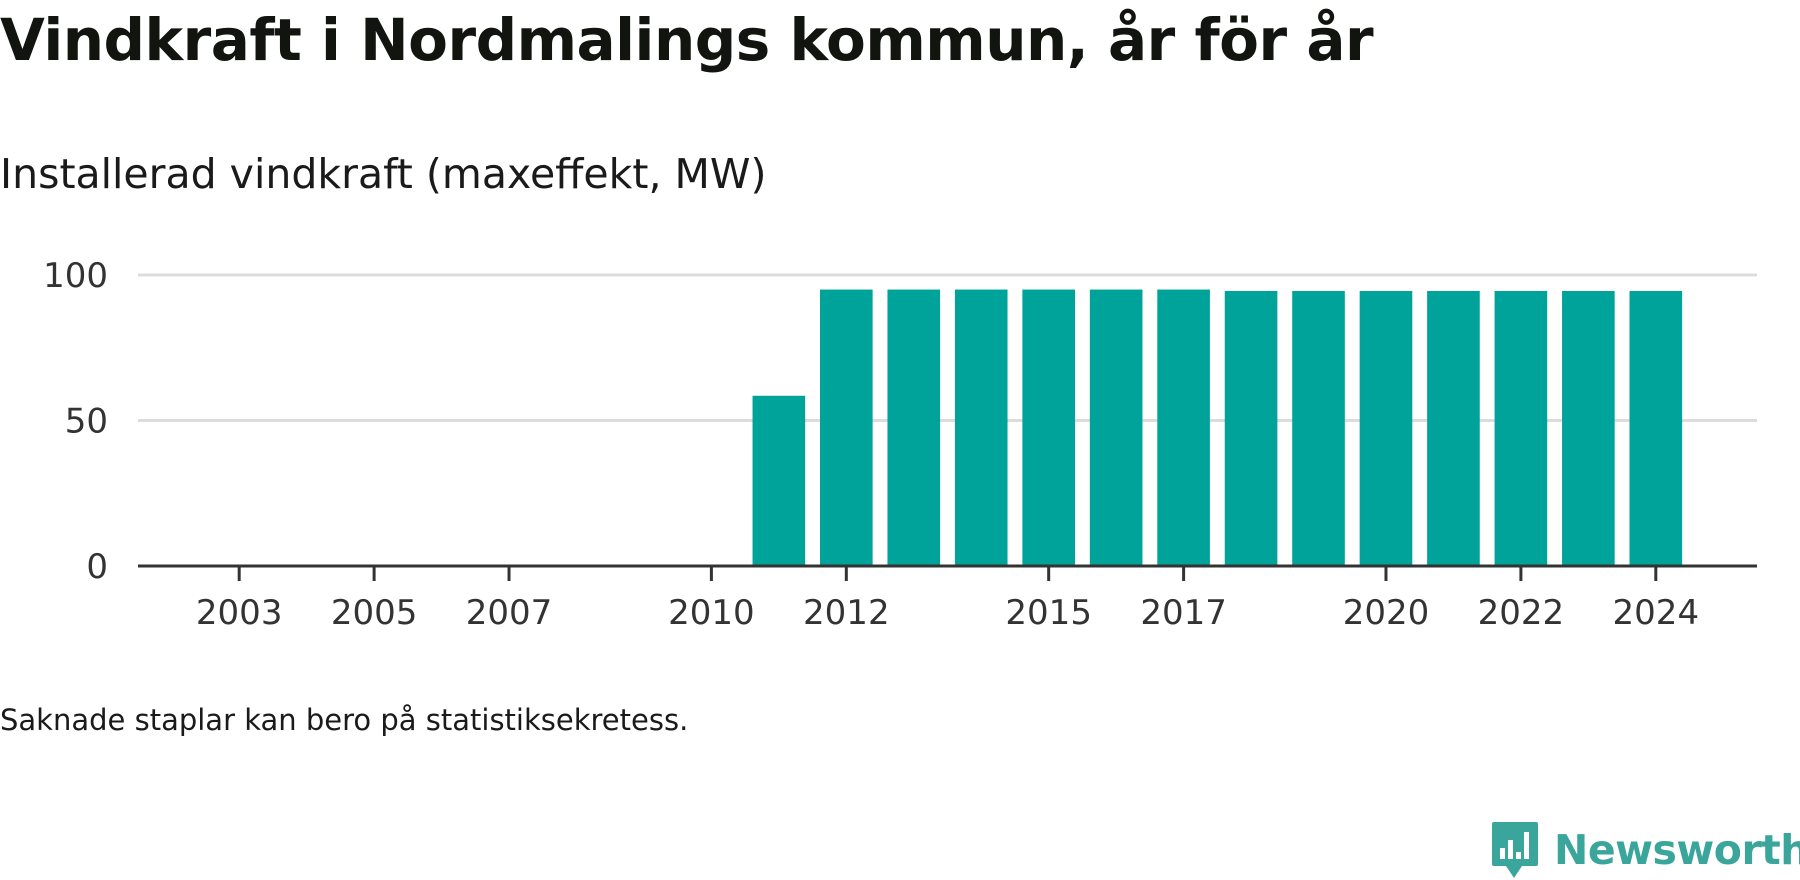 This screenshot has height=880, width=1800. I want to click on x-tick-label: 2003, so click(239, 613).